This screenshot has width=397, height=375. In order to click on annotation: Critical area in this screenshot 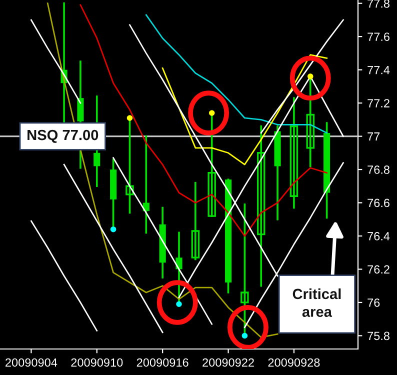, I will do `click(316, 302)`.